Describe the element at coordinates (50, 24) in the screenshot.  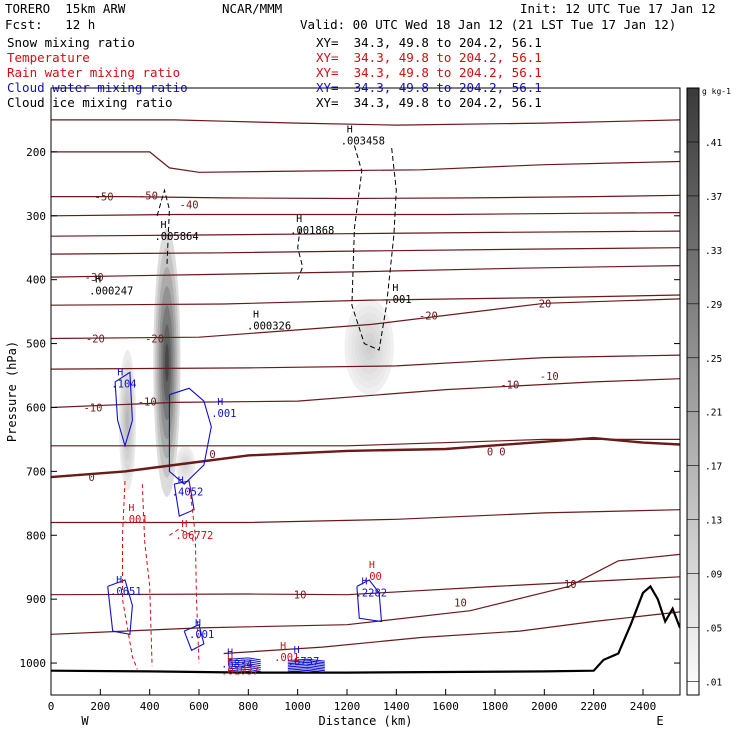
I see `forecast-hour: Fcst: 12 h` at that location.